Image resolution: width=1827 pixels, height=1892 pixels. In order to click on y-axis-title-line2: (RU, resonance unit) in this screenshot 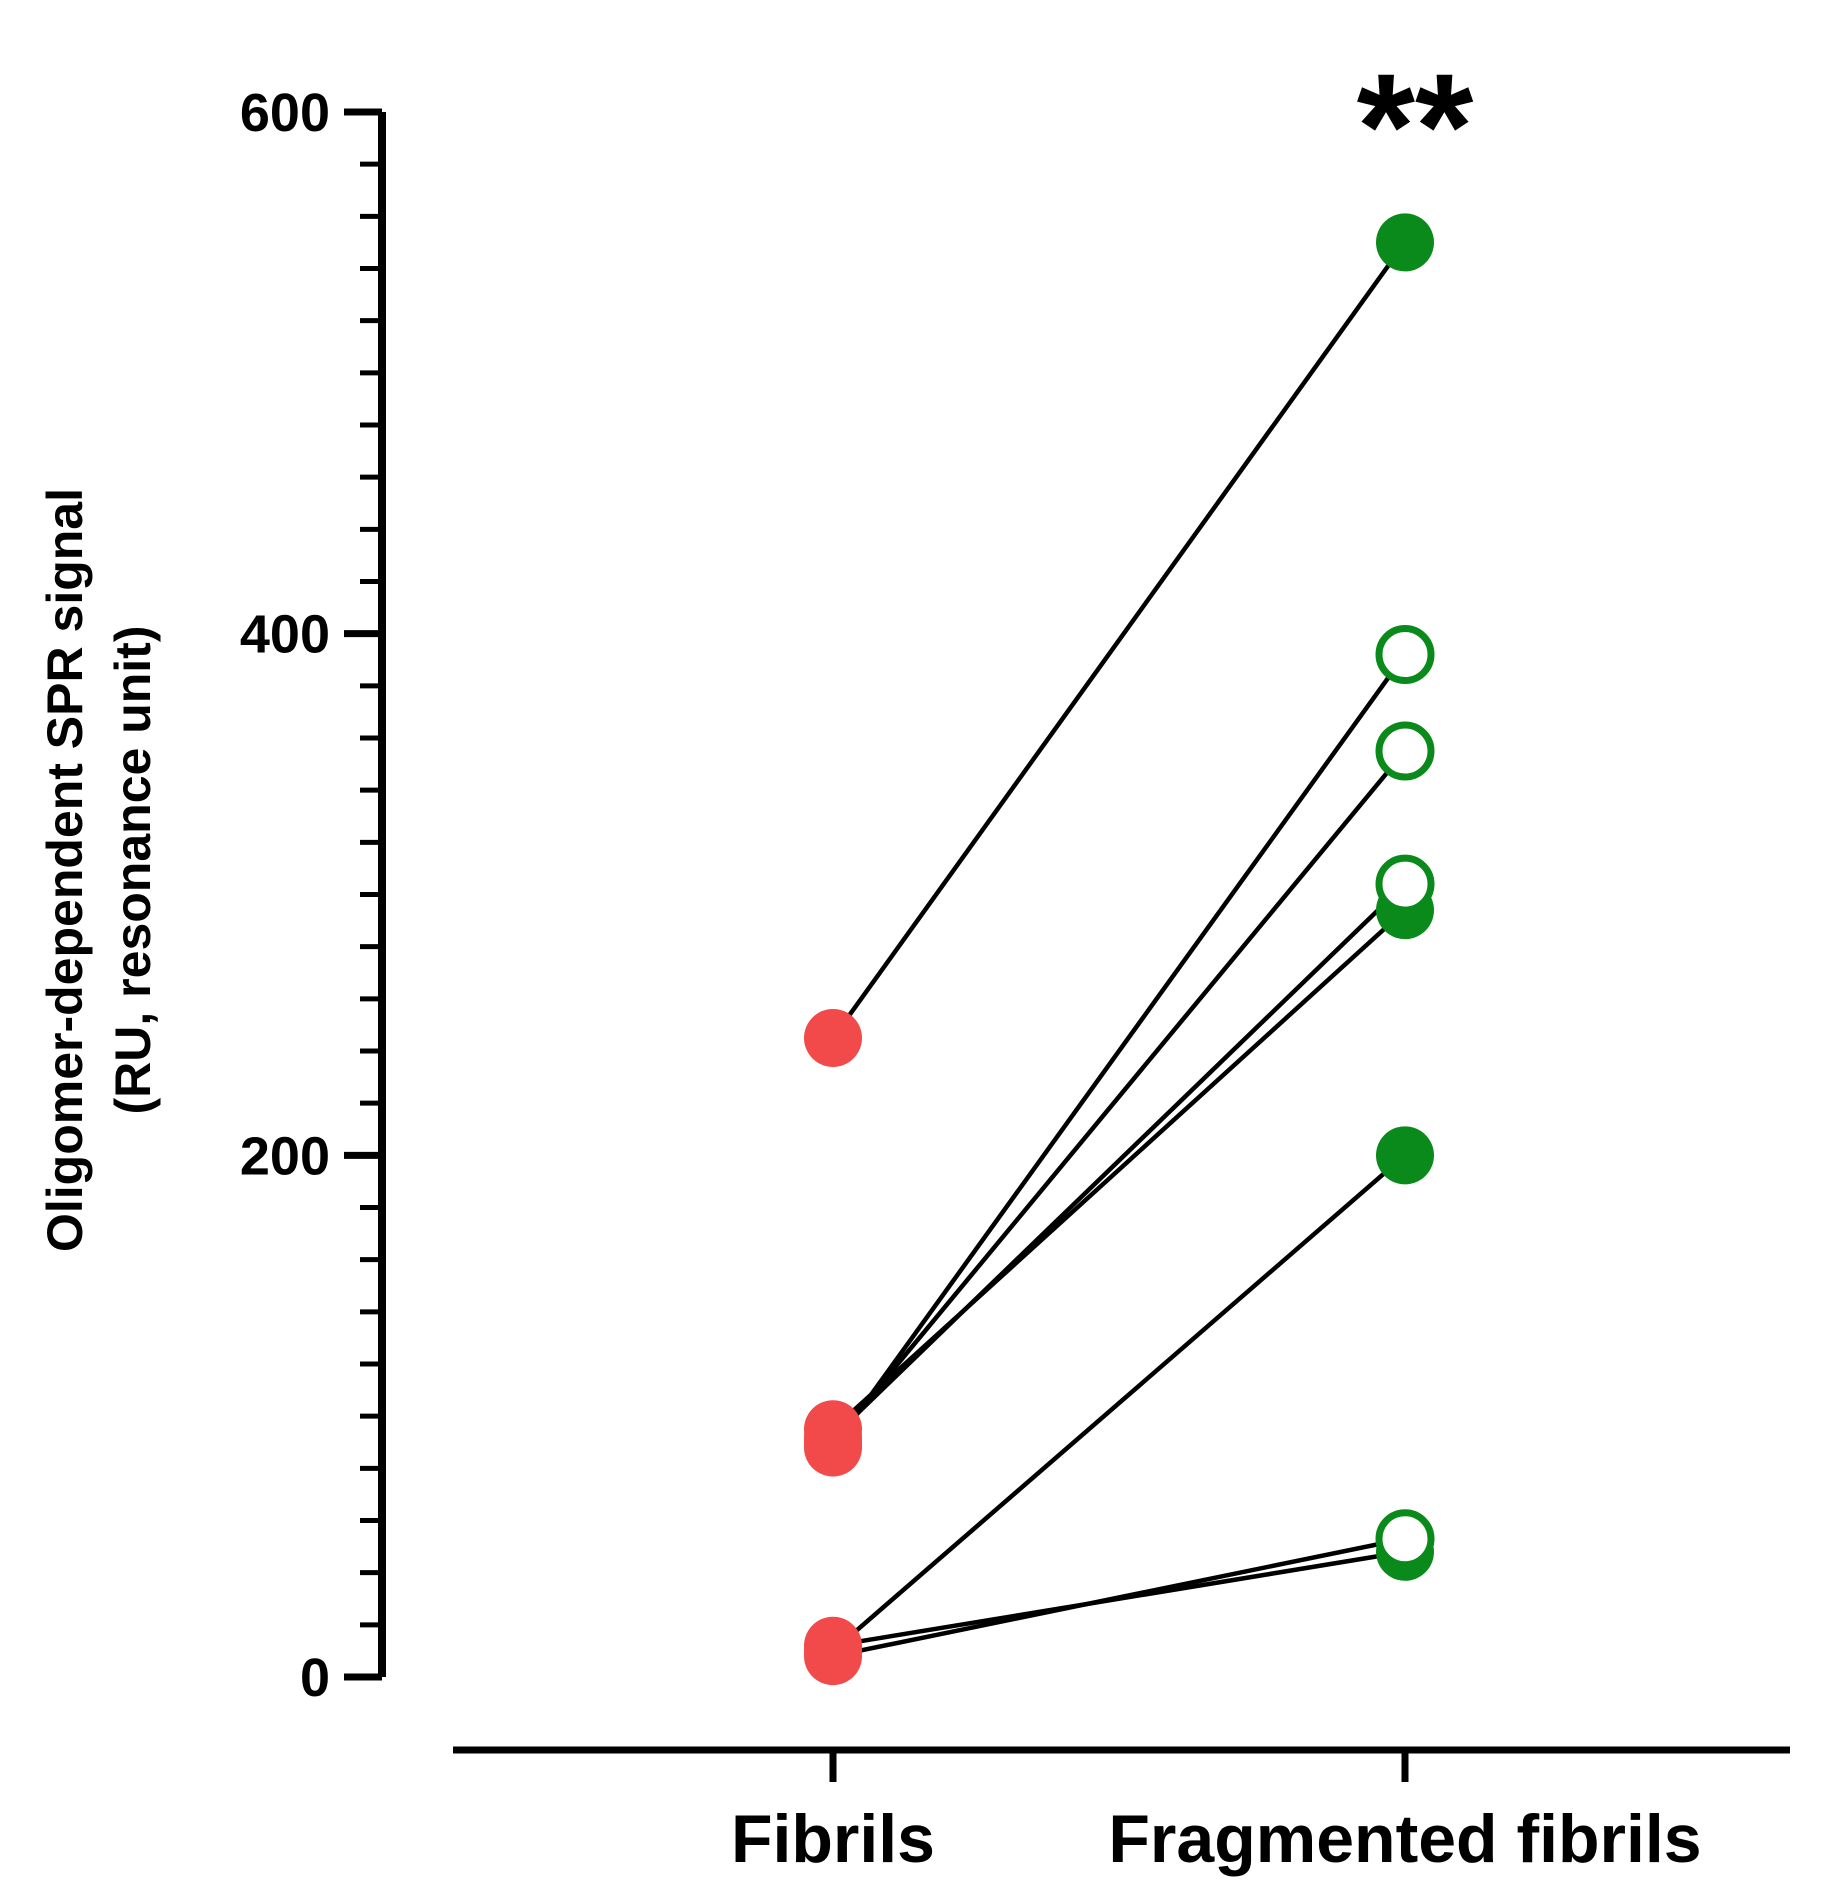, I will do `click(133, 870)`.